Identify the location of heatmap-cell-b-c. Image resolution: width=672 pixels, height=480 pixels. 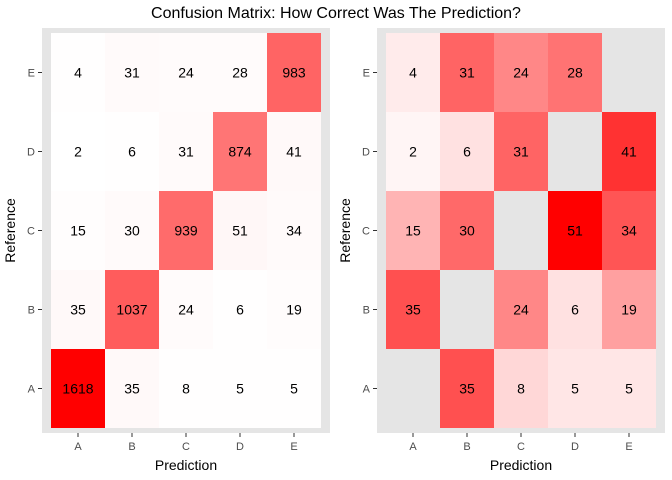
(186, 309).